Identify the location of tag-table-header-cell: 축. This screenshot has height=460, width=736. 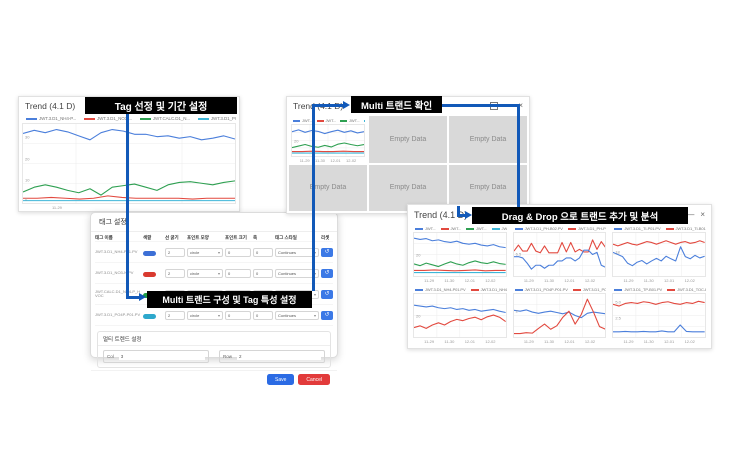
(255, 237).